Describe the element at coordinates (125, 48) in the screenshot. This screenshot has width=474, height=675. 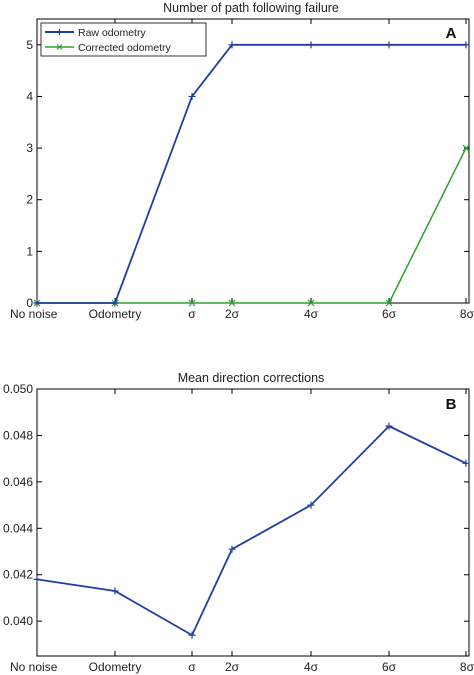
I see `legend-label-corrected-odometry: Corrected odometry` at that location.